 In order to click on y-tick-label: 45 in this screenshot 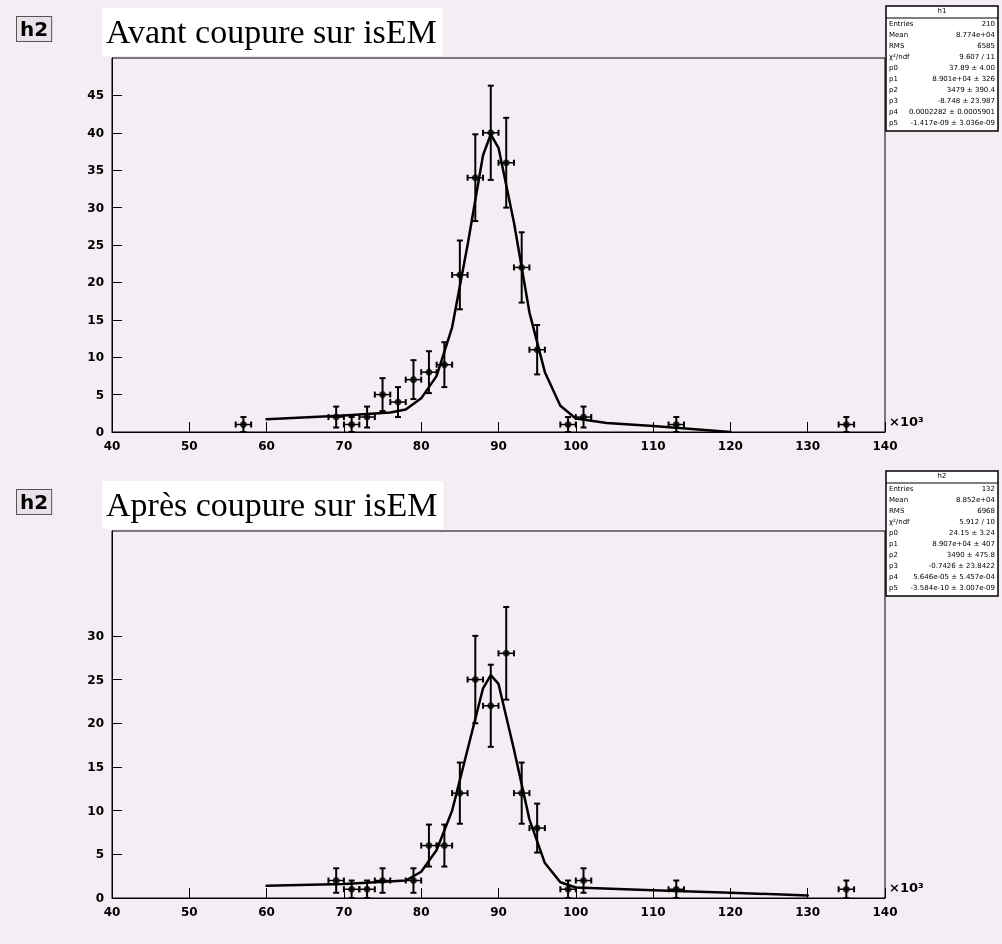, I will do `click(95, 95)`.